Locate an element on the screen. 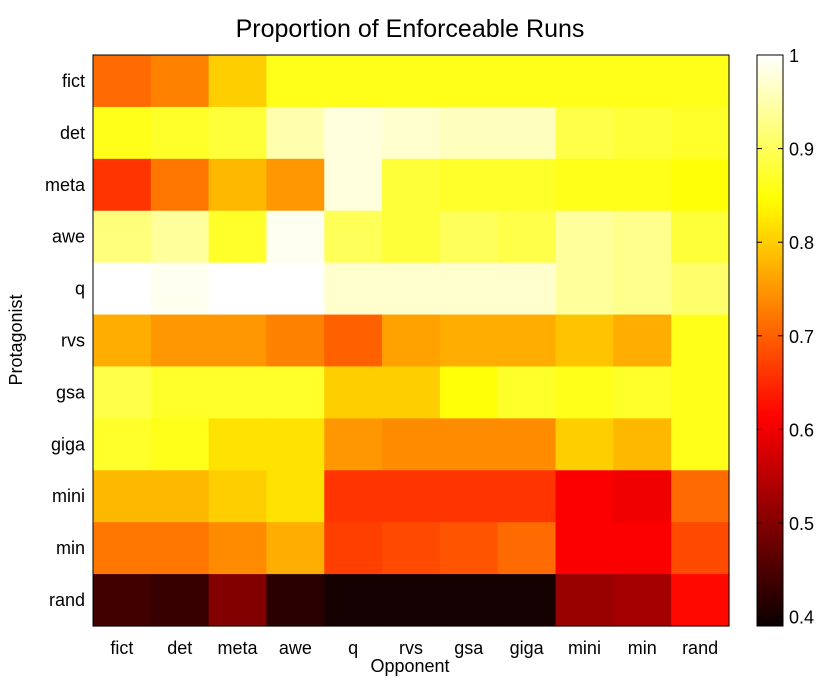 The width and height of the screenshot is (830, 683). y-tick-label: giga is located at coordinates (68, 444).